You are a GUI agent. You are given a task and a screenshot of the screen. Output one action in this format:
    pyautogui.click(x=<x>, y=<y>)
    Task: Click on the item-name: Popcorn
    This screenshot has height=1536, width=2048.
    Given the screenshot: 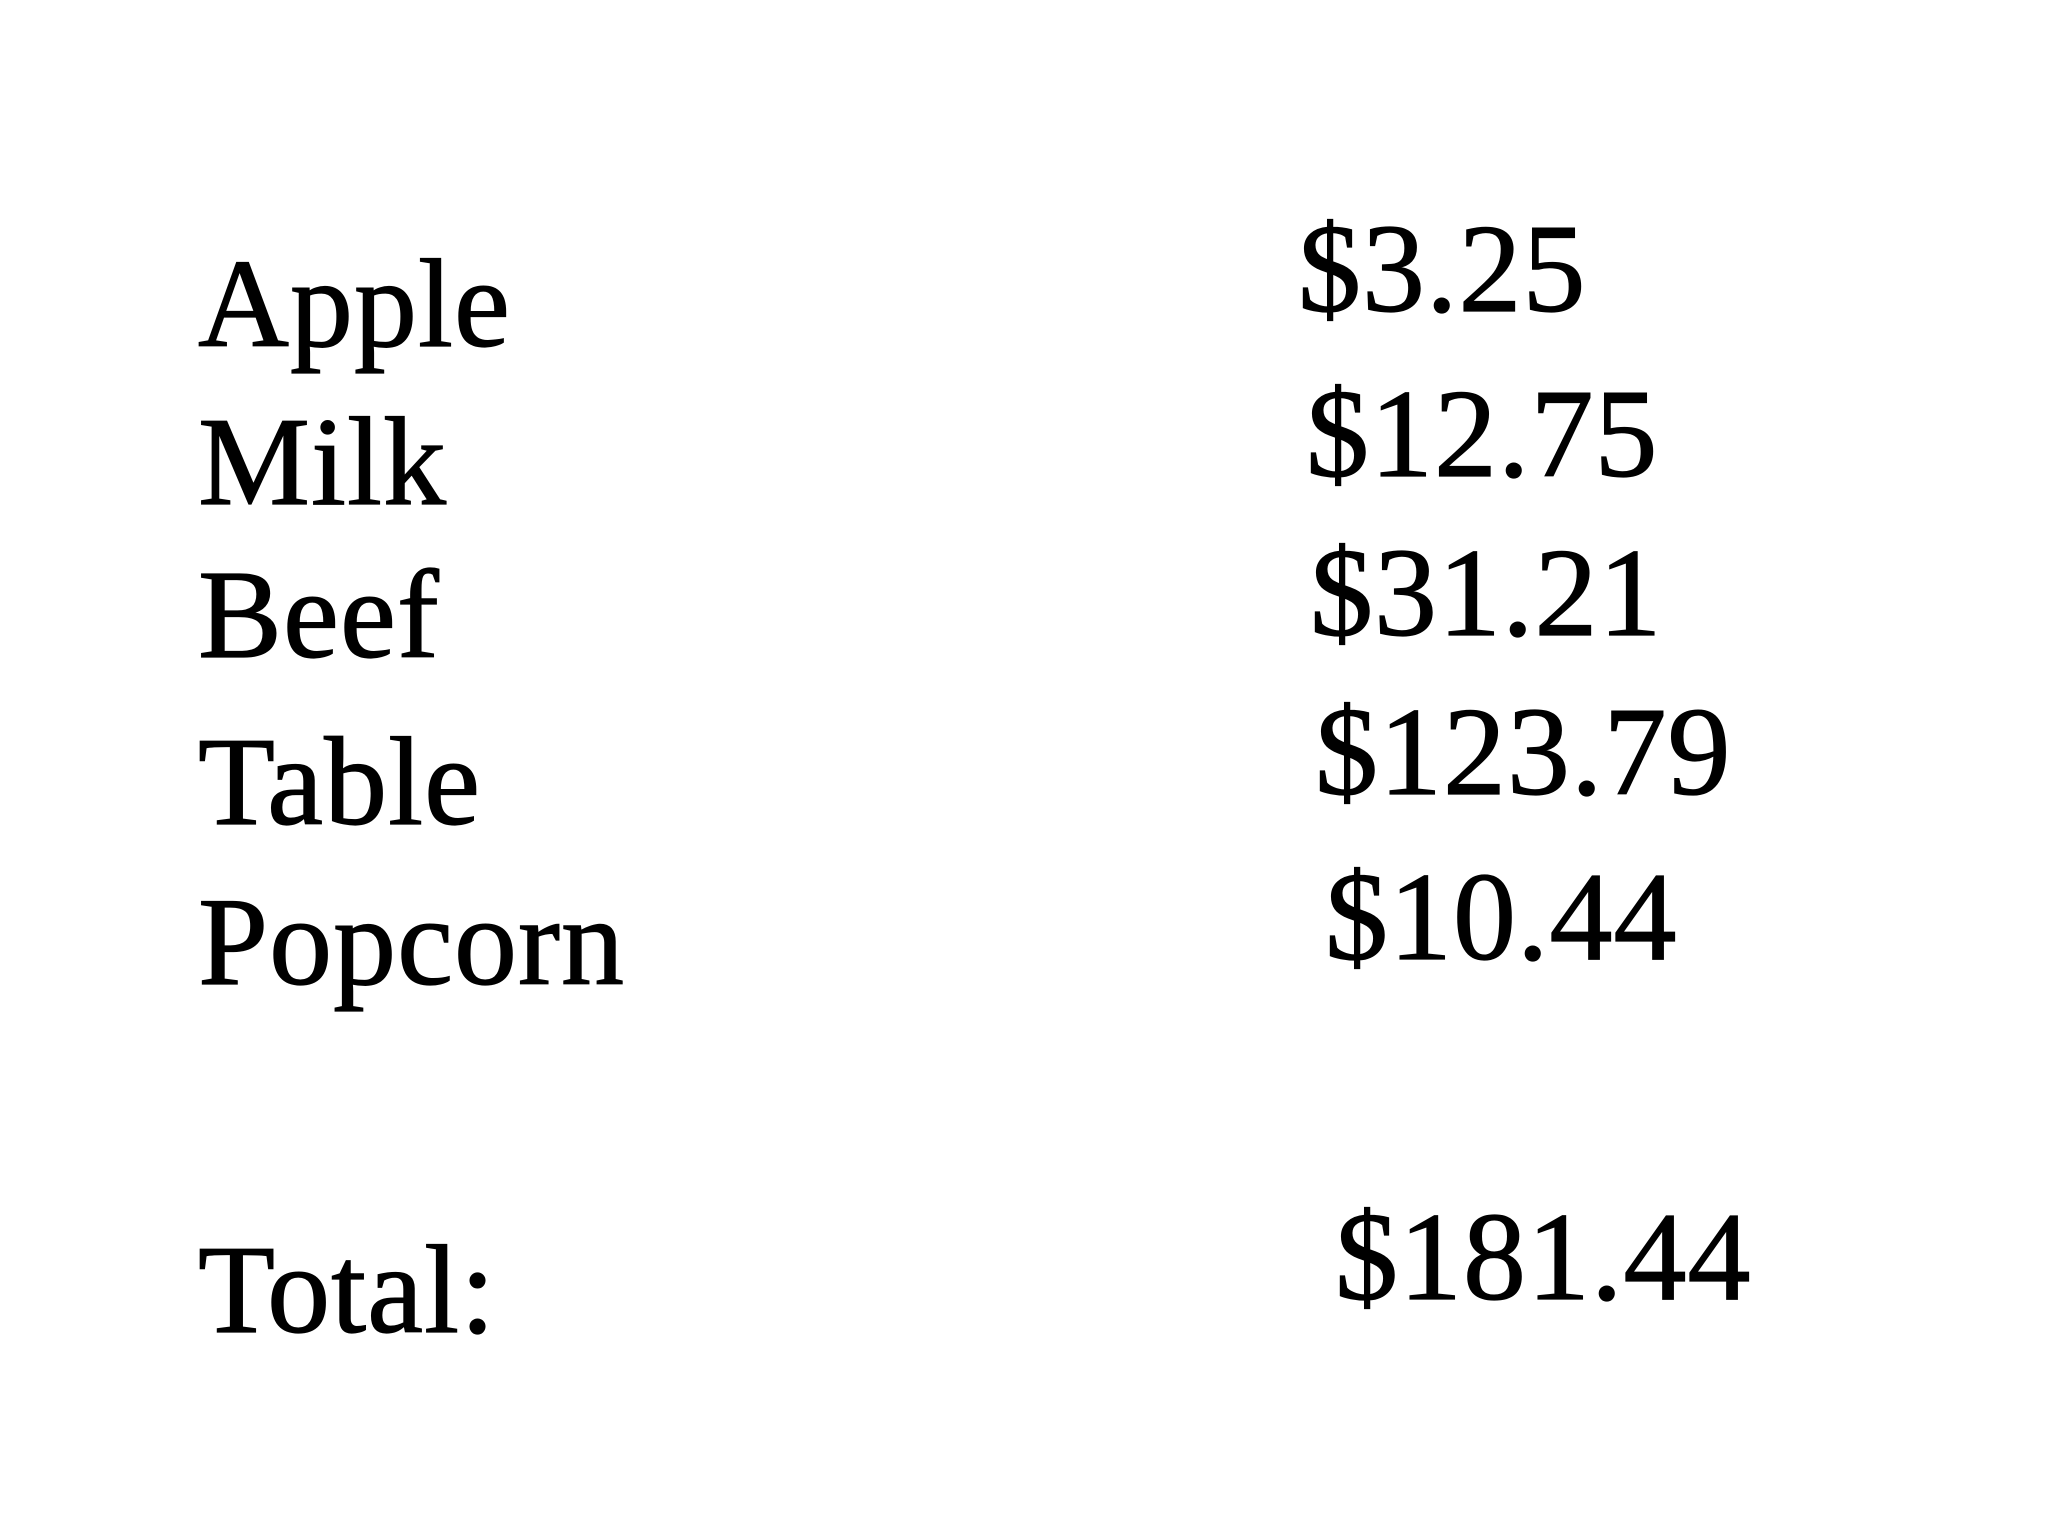 What is the action you would take?
    pyautogui.click(x=411, y=942)
    